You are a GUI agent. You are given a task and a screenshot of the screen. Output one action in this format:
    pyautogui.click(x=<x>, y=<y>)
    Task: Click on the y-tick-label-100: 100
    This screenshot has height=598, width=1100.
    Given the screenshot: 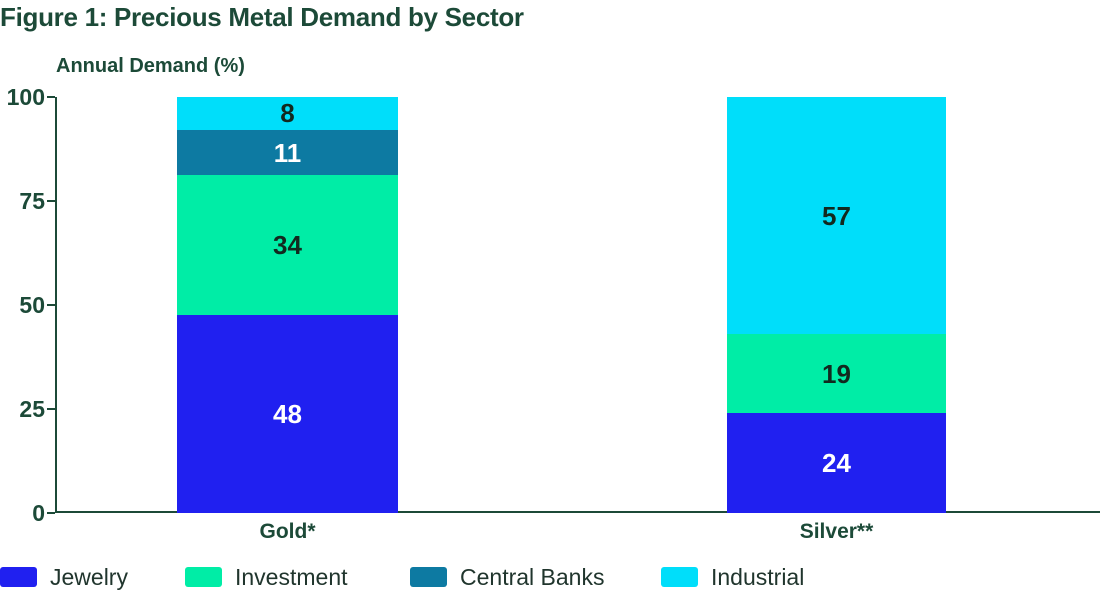 What is the action you would take?
    pyautogui.click(x=25, y=97)
    